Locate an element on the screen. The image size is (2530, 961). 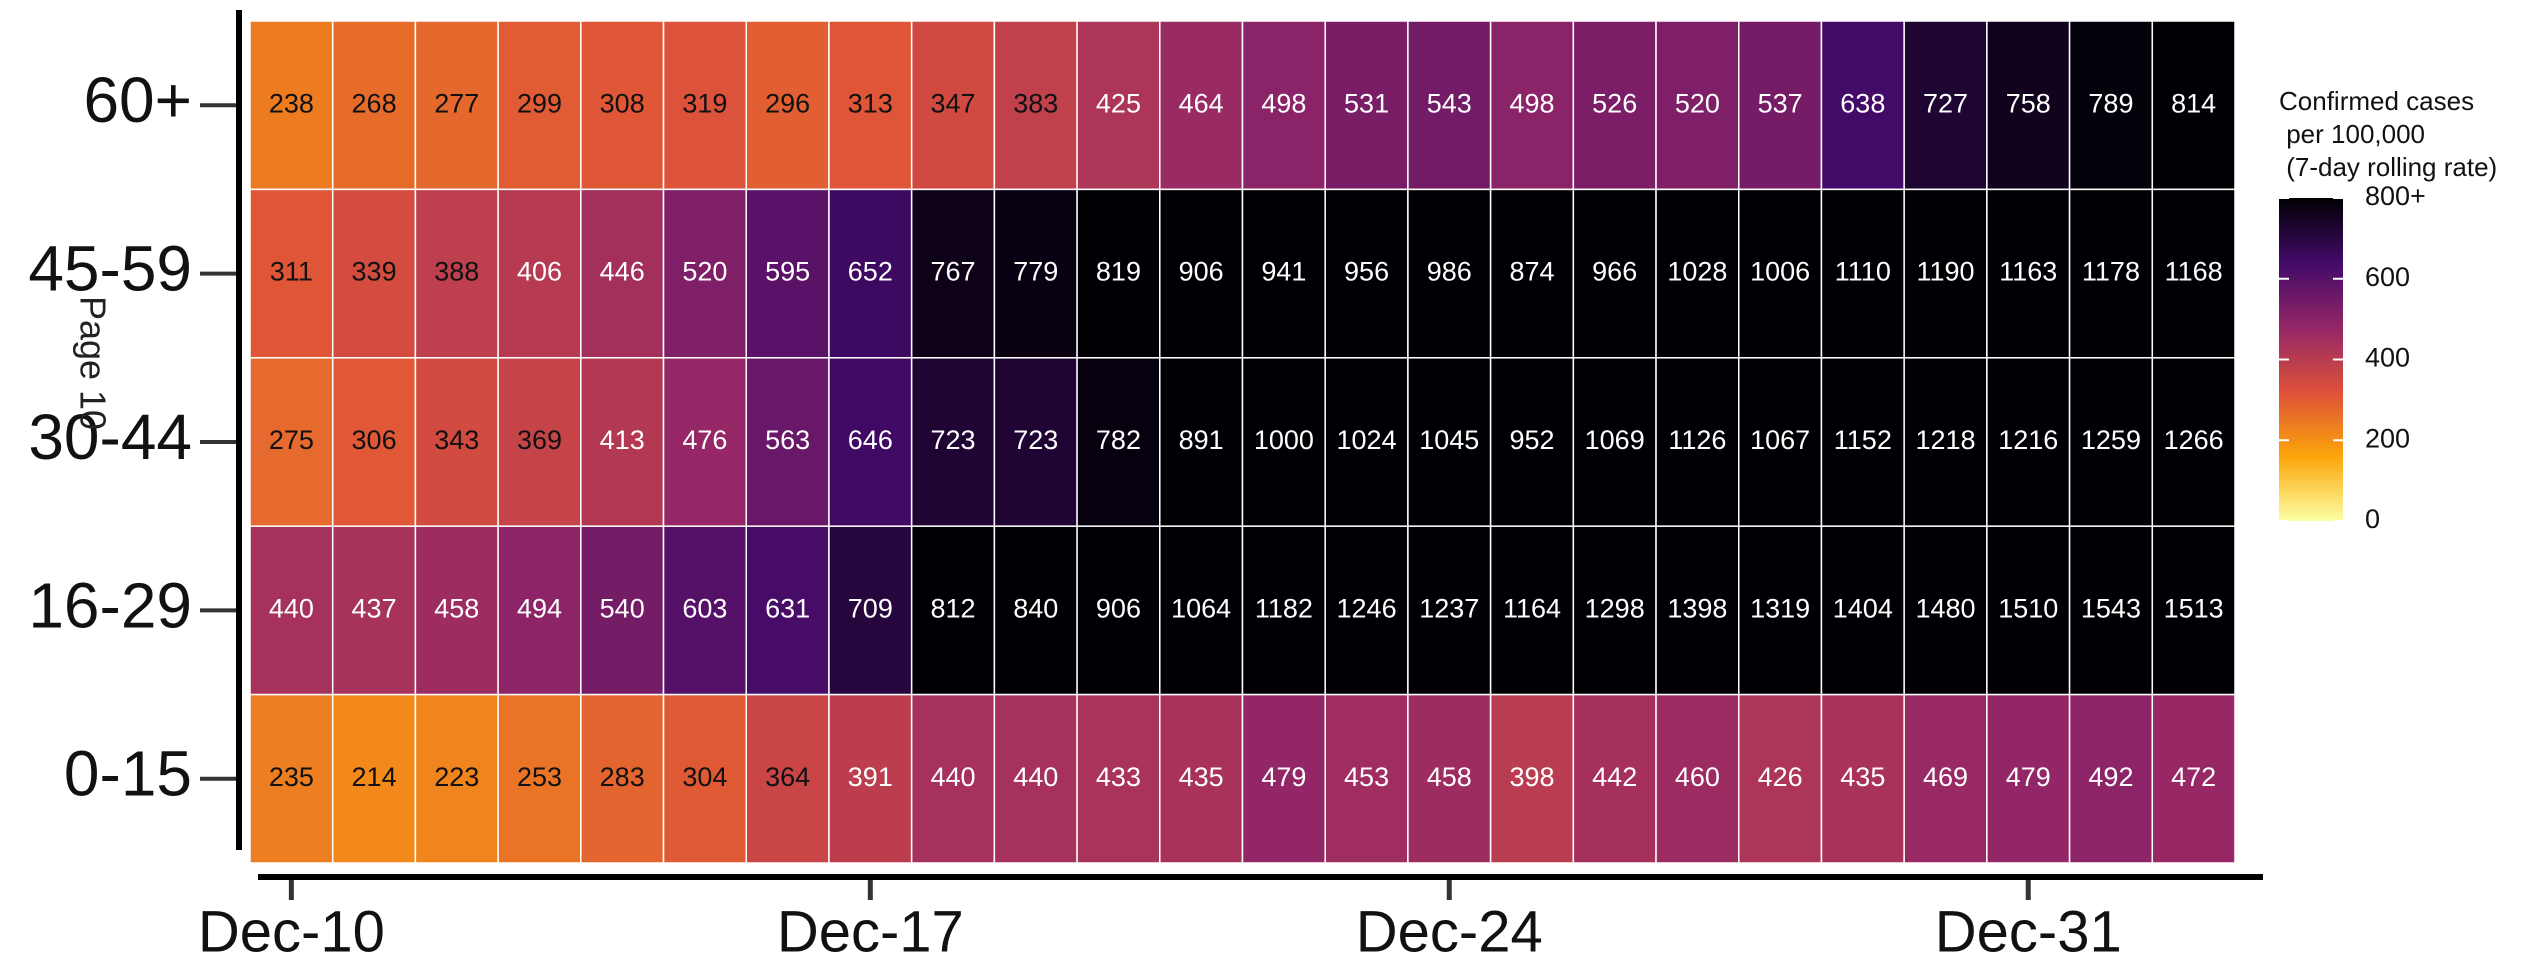
cell-label: 1298 is located at coordinates (1615, 609).